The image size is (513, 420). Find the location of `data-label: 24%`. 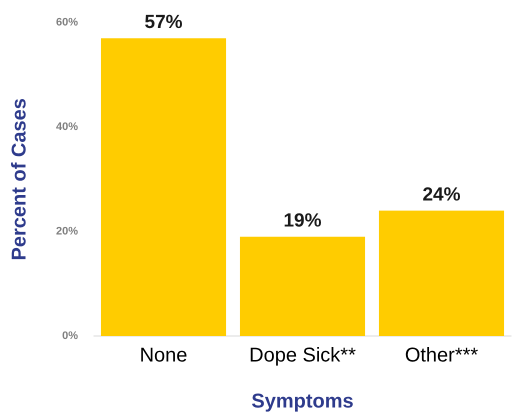

data-label: 24% is located at coordinates (441, 195).